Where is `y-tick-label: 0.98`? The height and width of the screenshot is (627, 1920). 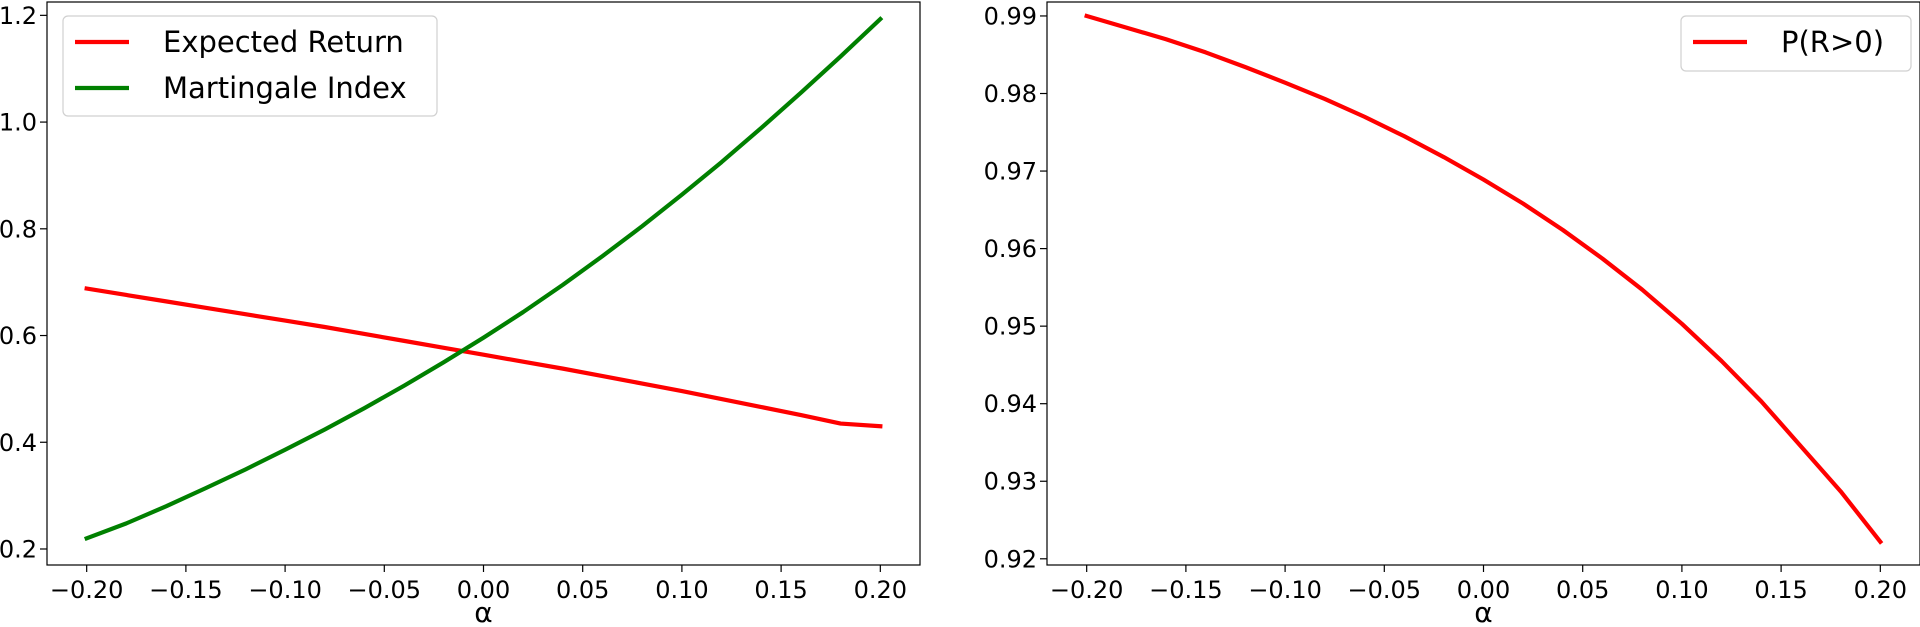 y-tick-label: 0.98 is located at coordinates (1010, 94).